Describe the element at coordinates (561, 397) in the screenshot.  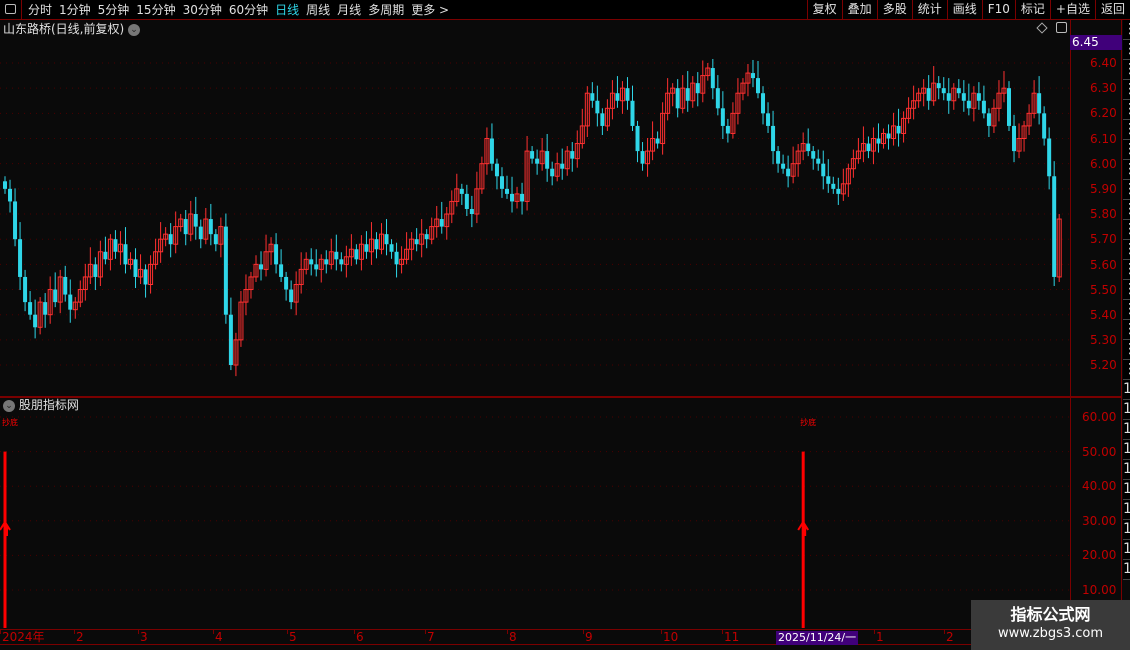
I see `pane-divider` at that location.